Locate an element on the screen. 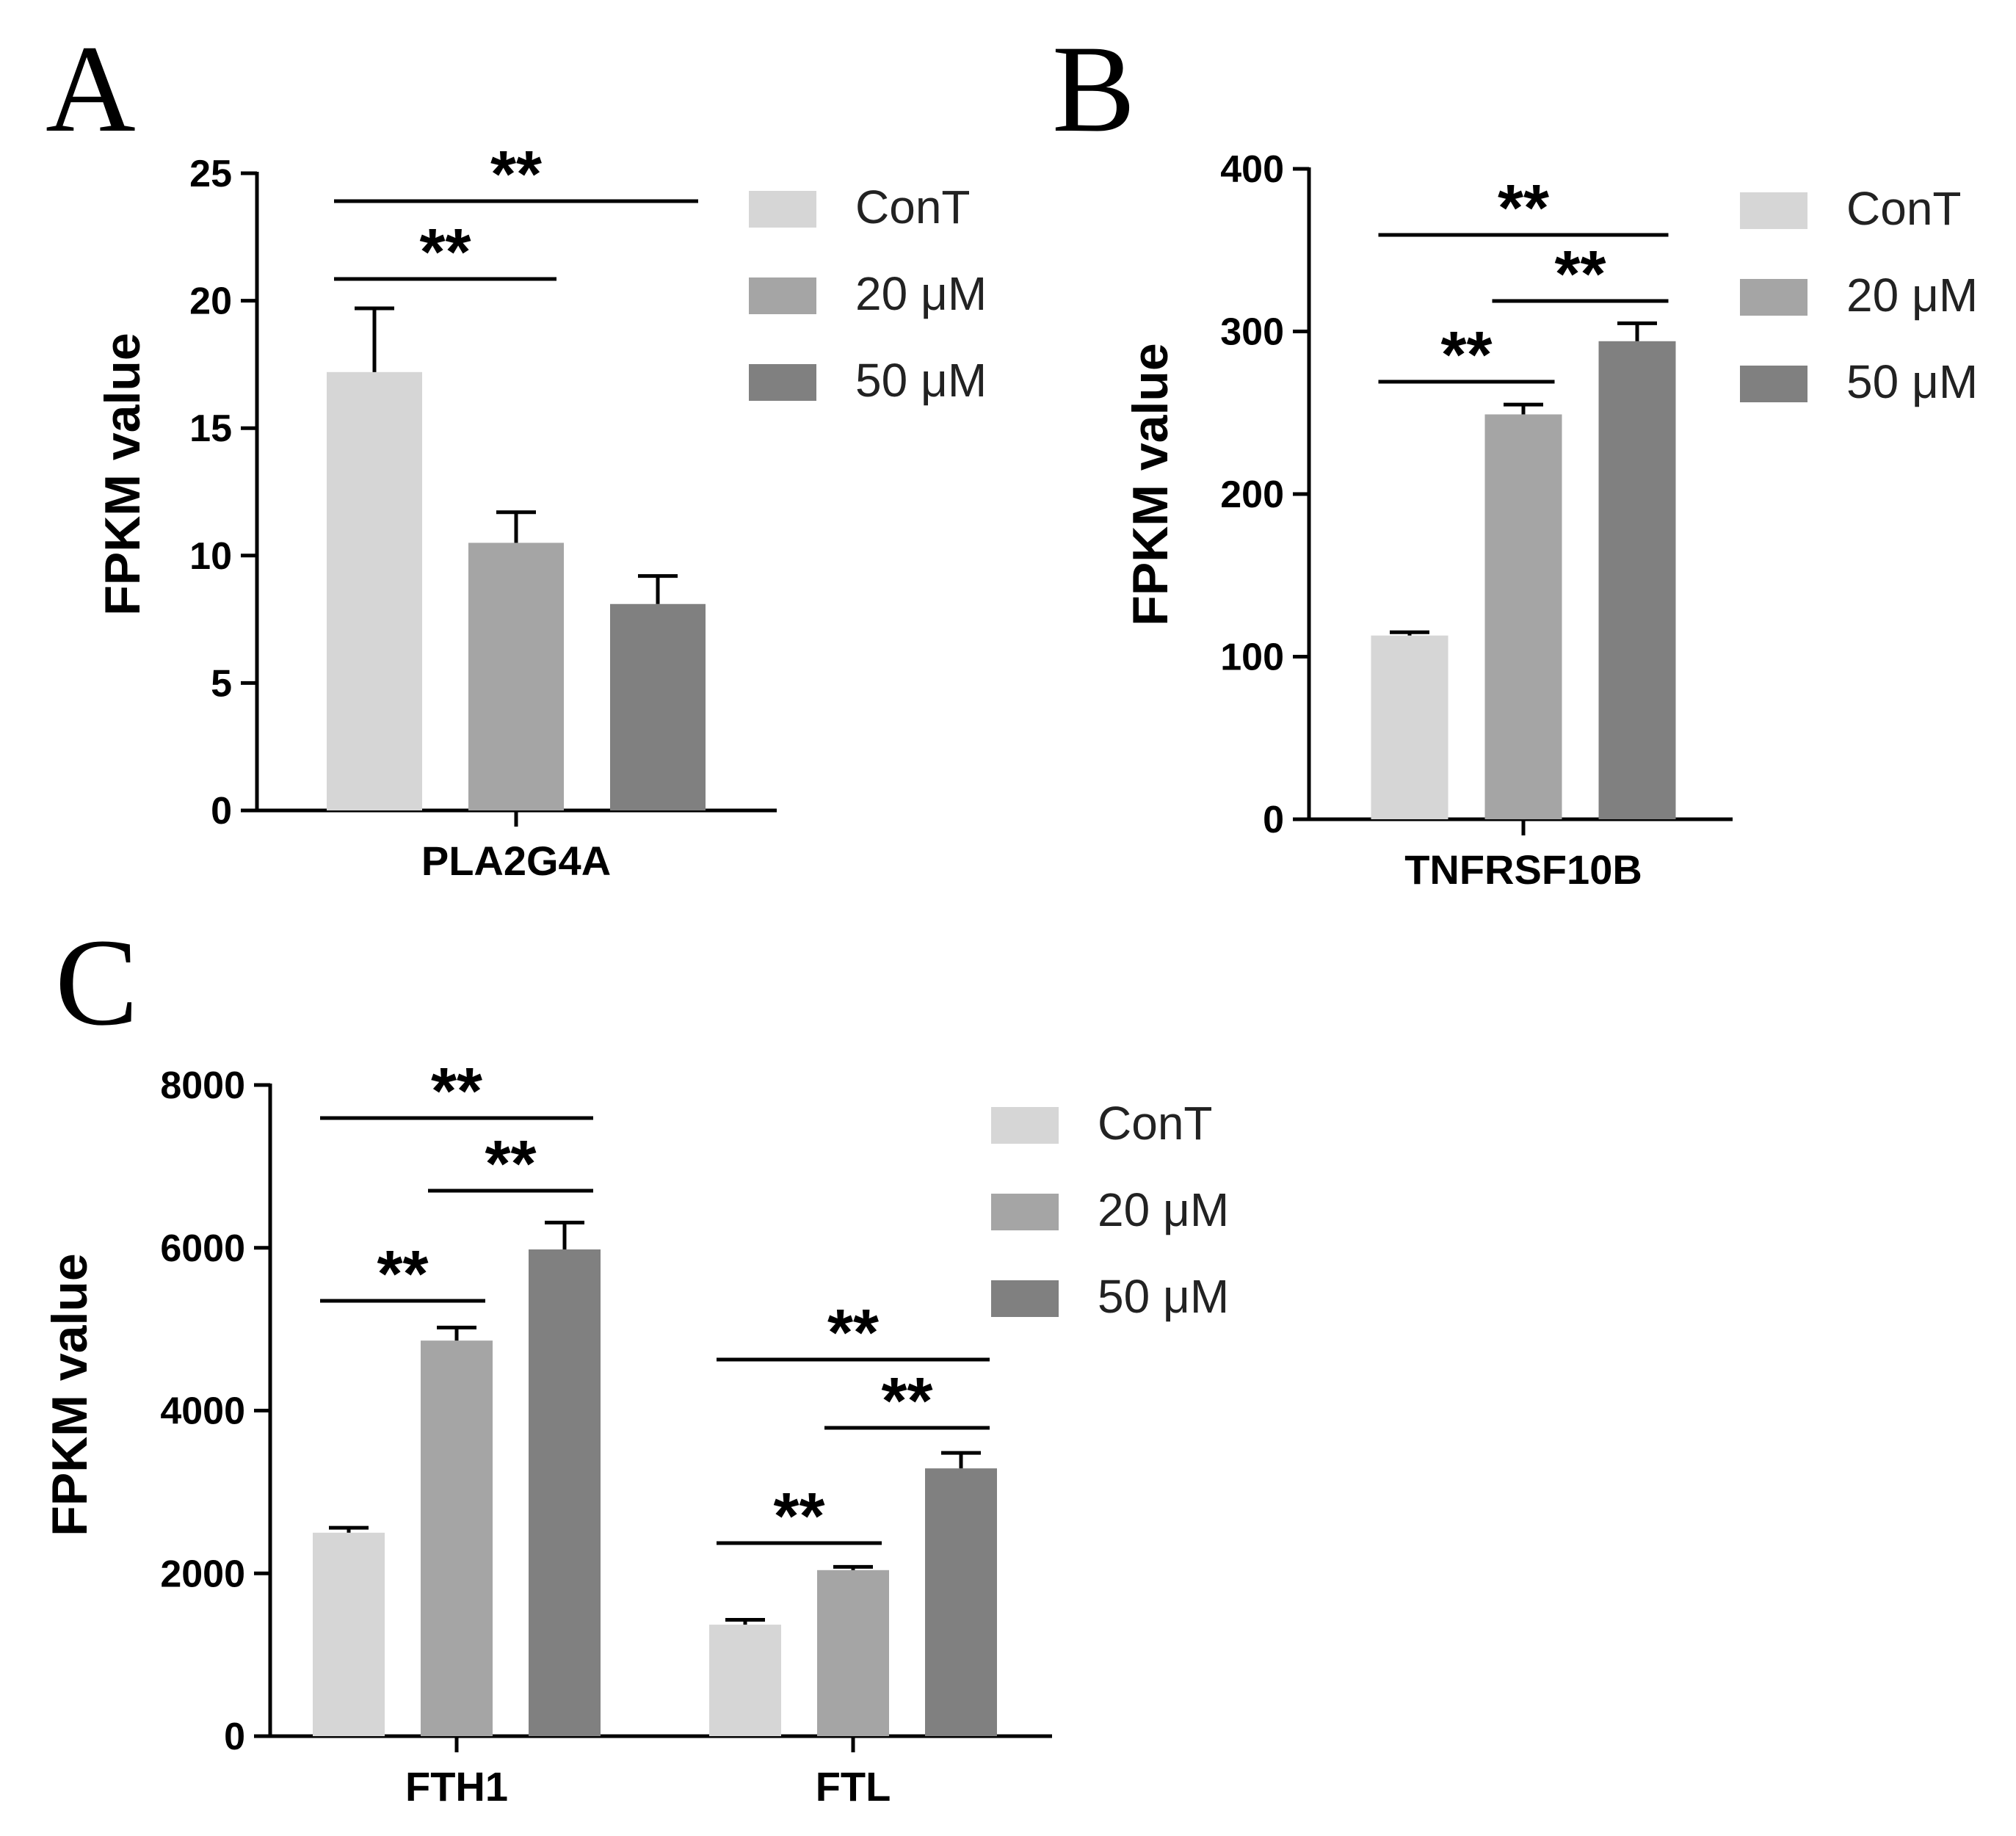 Image resolution: width=2016 pixels, height=1836 pixels. plot-area-a: 0 5 10 15 20 25 PLA2G4A ** ** is located at coordinates (483, 511).